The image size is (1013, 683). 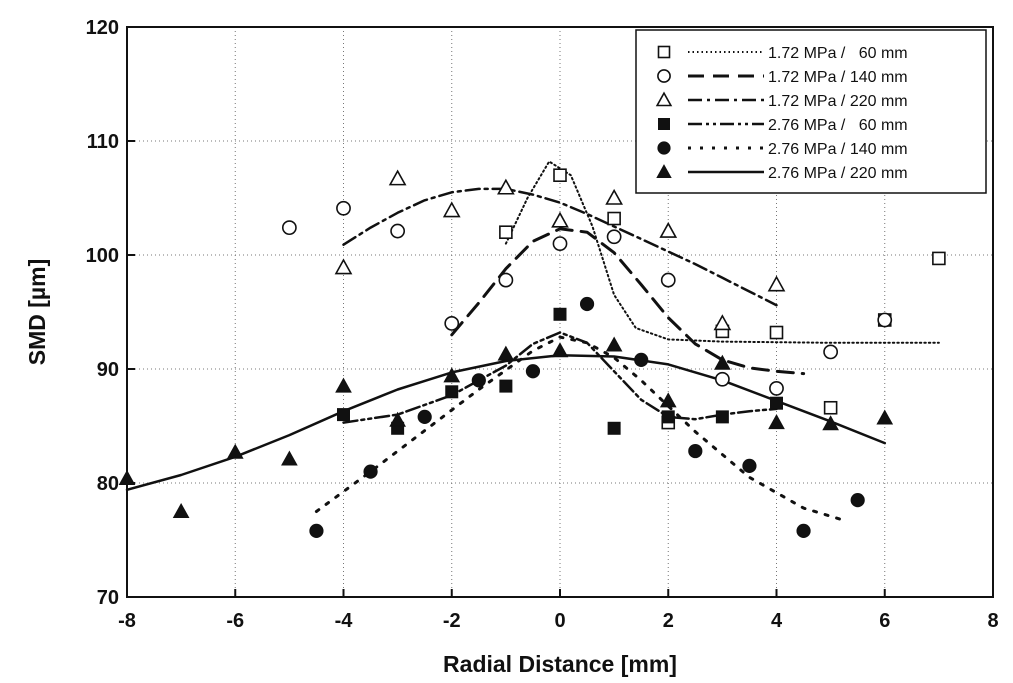 What do you see at coordinates (102, 256) in the screenshot?
I see `y-tick-label: 100` at bounding box center [102, 256].